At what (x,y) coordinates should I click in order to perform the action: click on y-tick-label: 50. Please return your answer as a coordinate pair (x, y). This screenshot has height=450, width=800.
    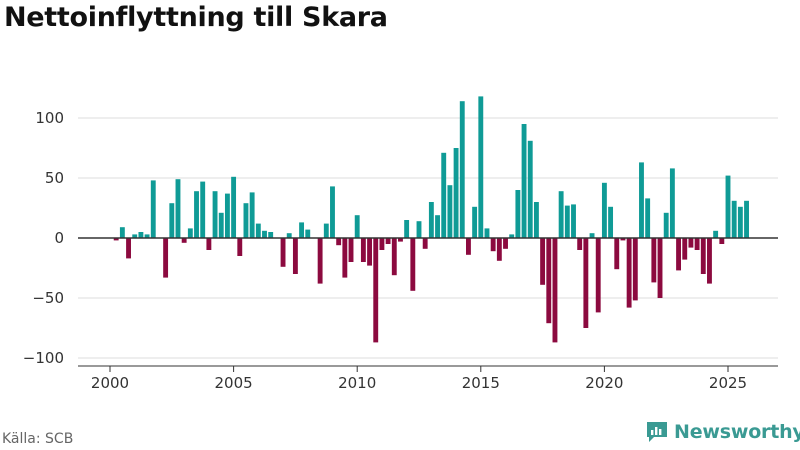
    Looking at the image, I should click on (54, 178).